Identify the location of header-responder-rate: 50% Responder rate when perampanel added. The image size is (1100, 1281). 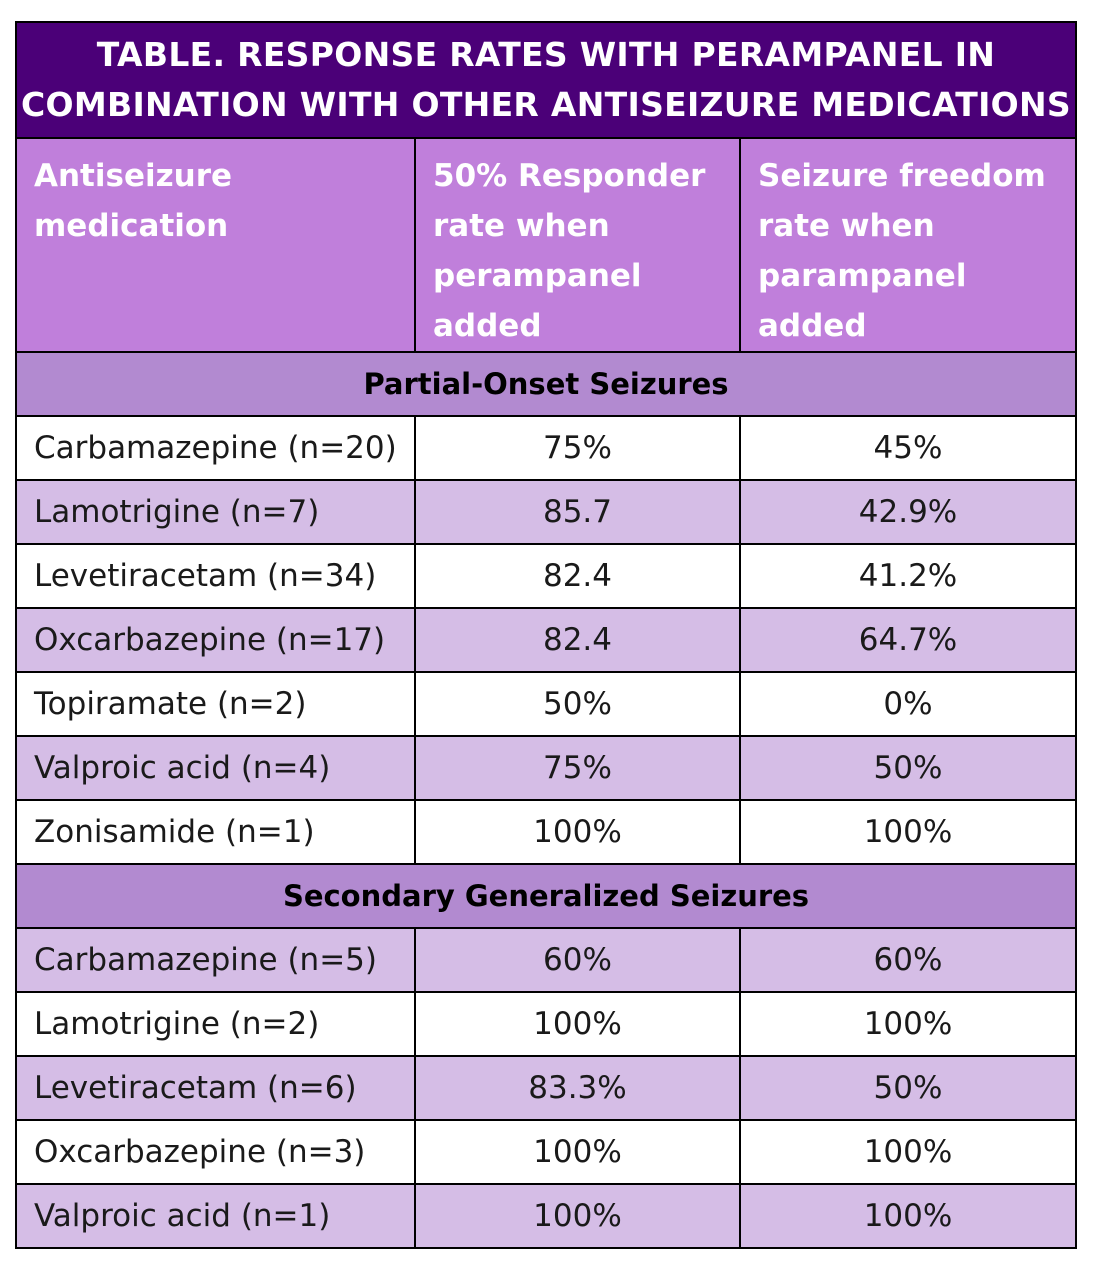
(577, 245).